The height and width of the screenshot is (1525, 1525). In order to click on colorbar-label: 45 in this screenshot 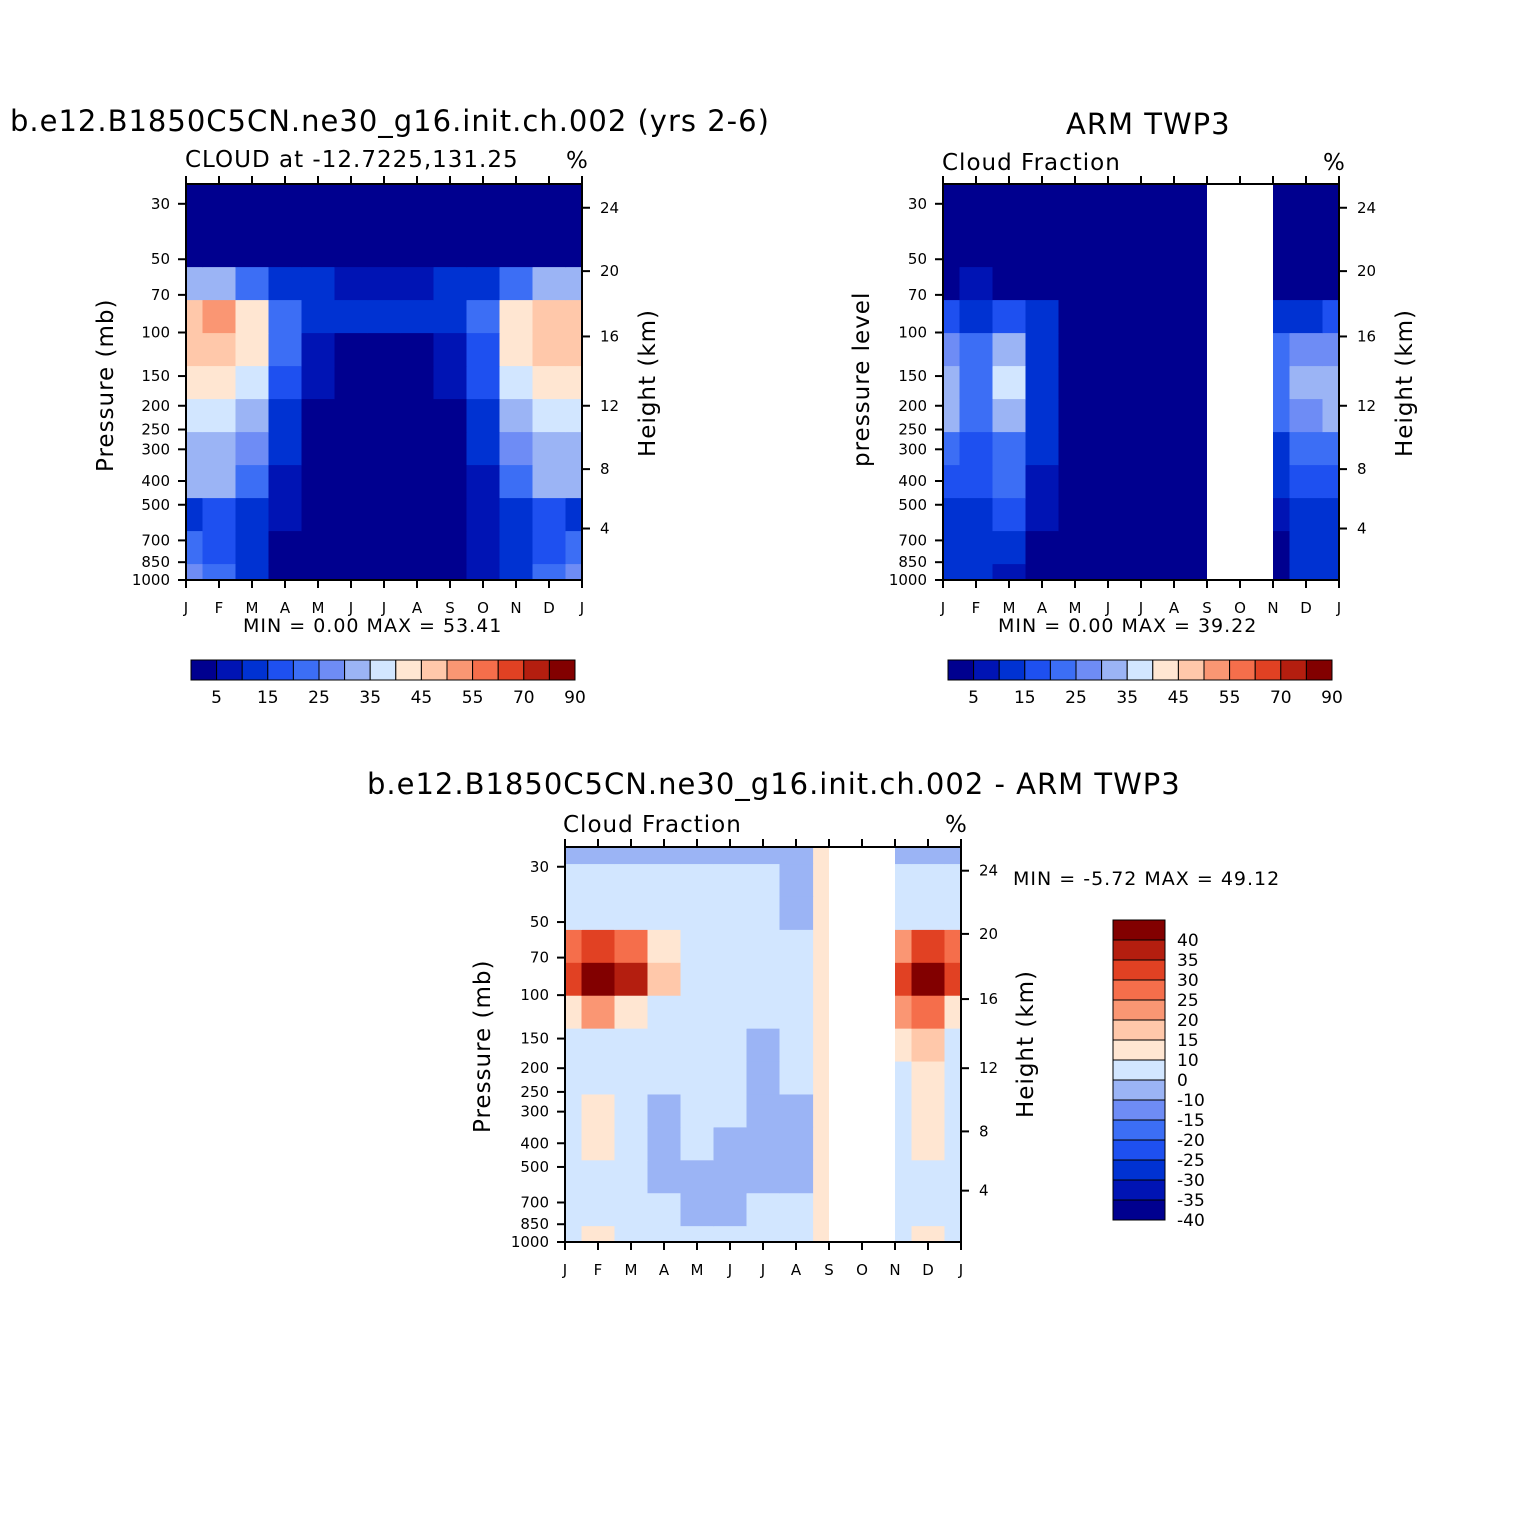, I will do `click(1179, 698)`.